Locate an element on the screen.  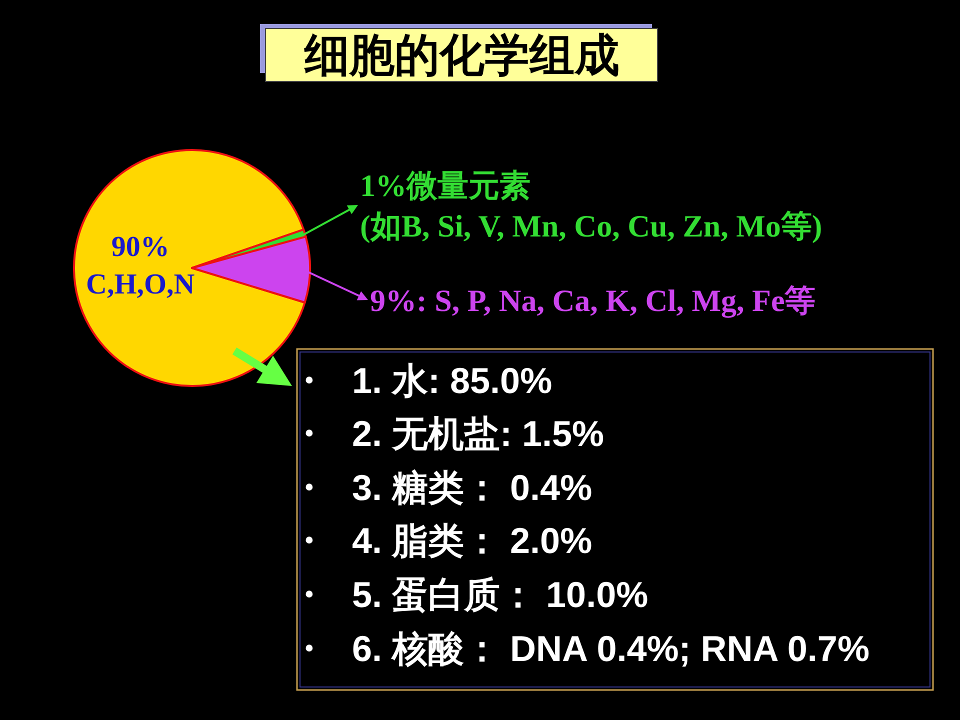
text: • 5. 蛋白质： 10.0% is located at coordinates (476, 594).